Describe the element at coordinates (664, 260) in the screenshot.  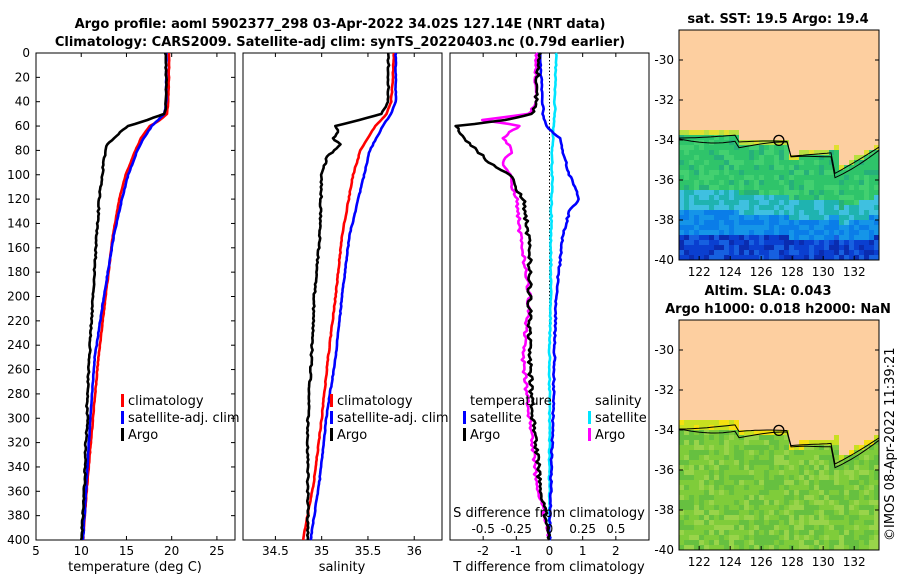
I see `map-y-tick-label: -40` at that location.